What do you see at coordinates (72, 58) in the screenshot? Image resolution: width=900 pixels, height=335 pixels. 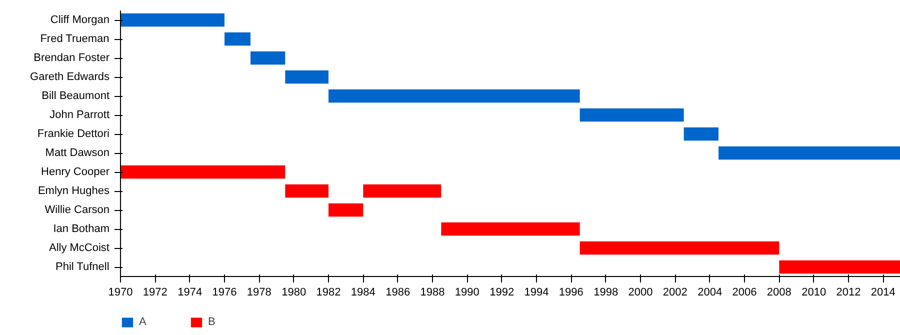 I see `y-tick-label: Brendan Foster` at bounding box center [72, 58].